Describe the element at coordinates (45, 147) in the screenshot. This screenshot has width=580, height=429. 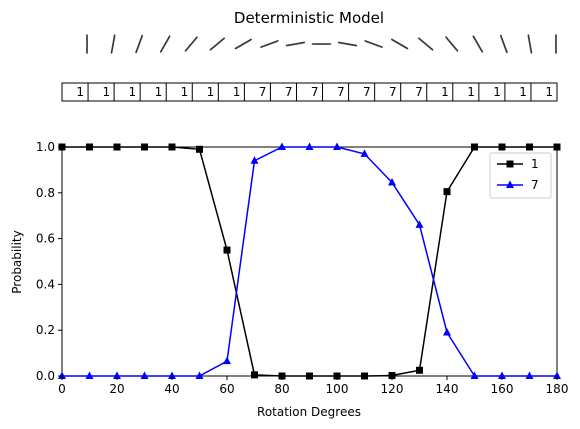
I see `y-tick-label: 1.0` at that location.